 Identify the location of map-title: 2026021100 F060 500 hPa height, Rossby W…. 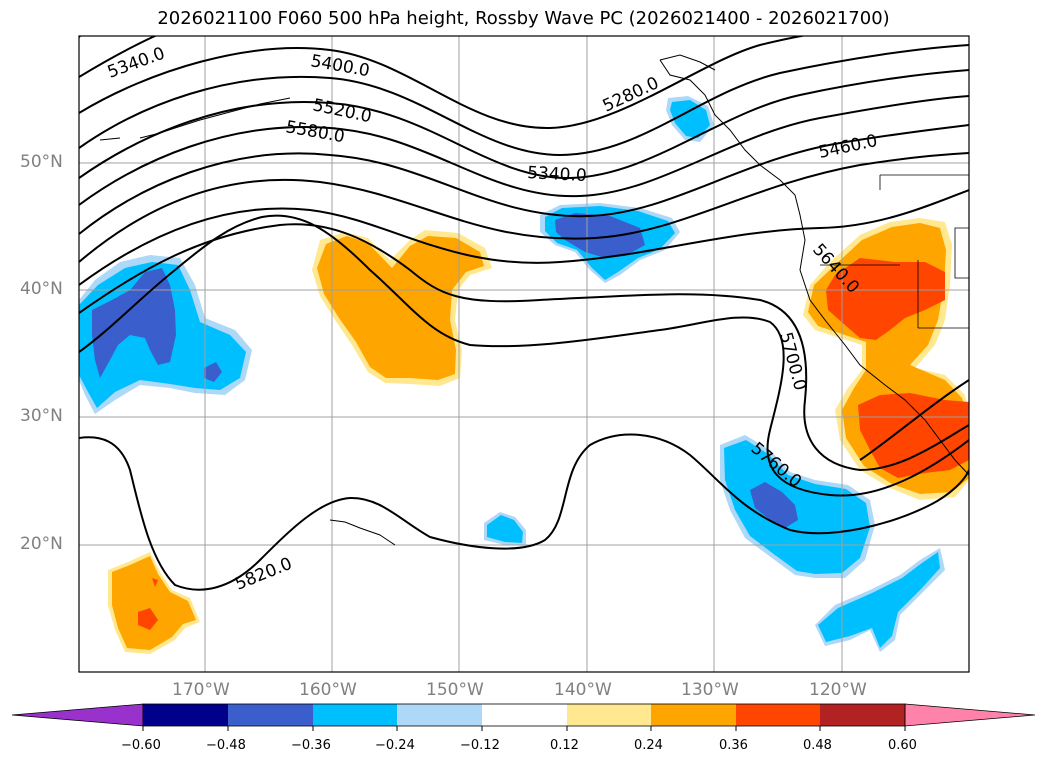
(523, 18).